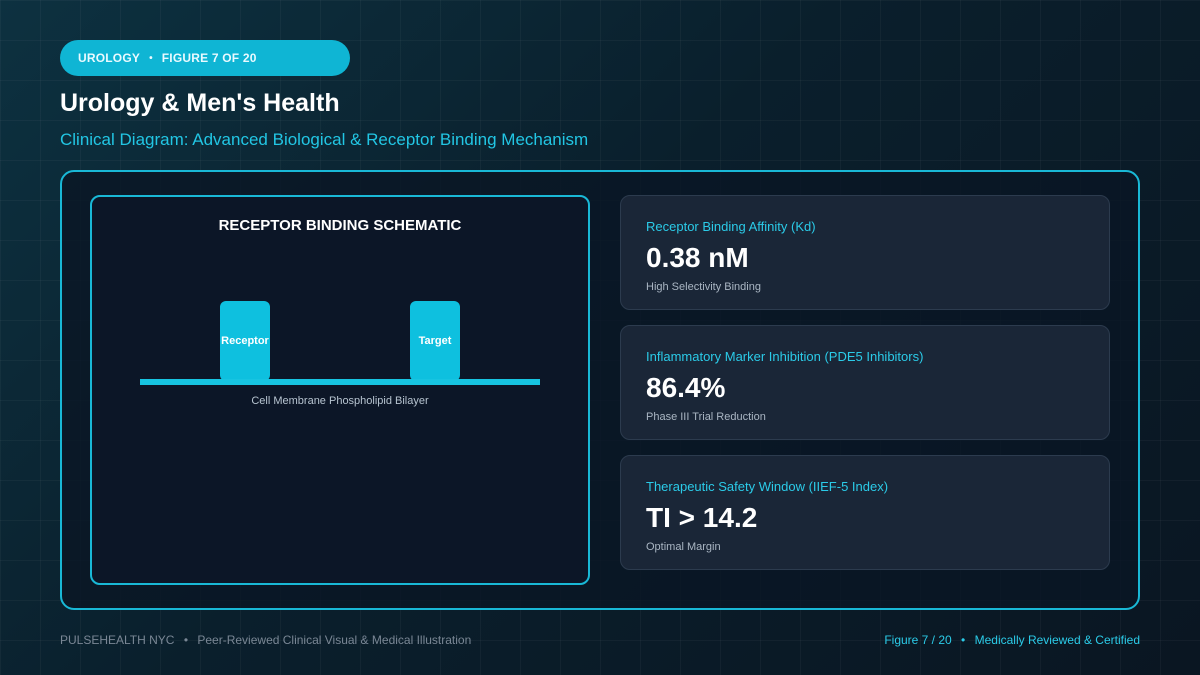 This screenshot has width=1200, height=675. Describe the element at coordinates (697, 257) in the screenshot. I see `metric-value: 0.38 nM` at that location.